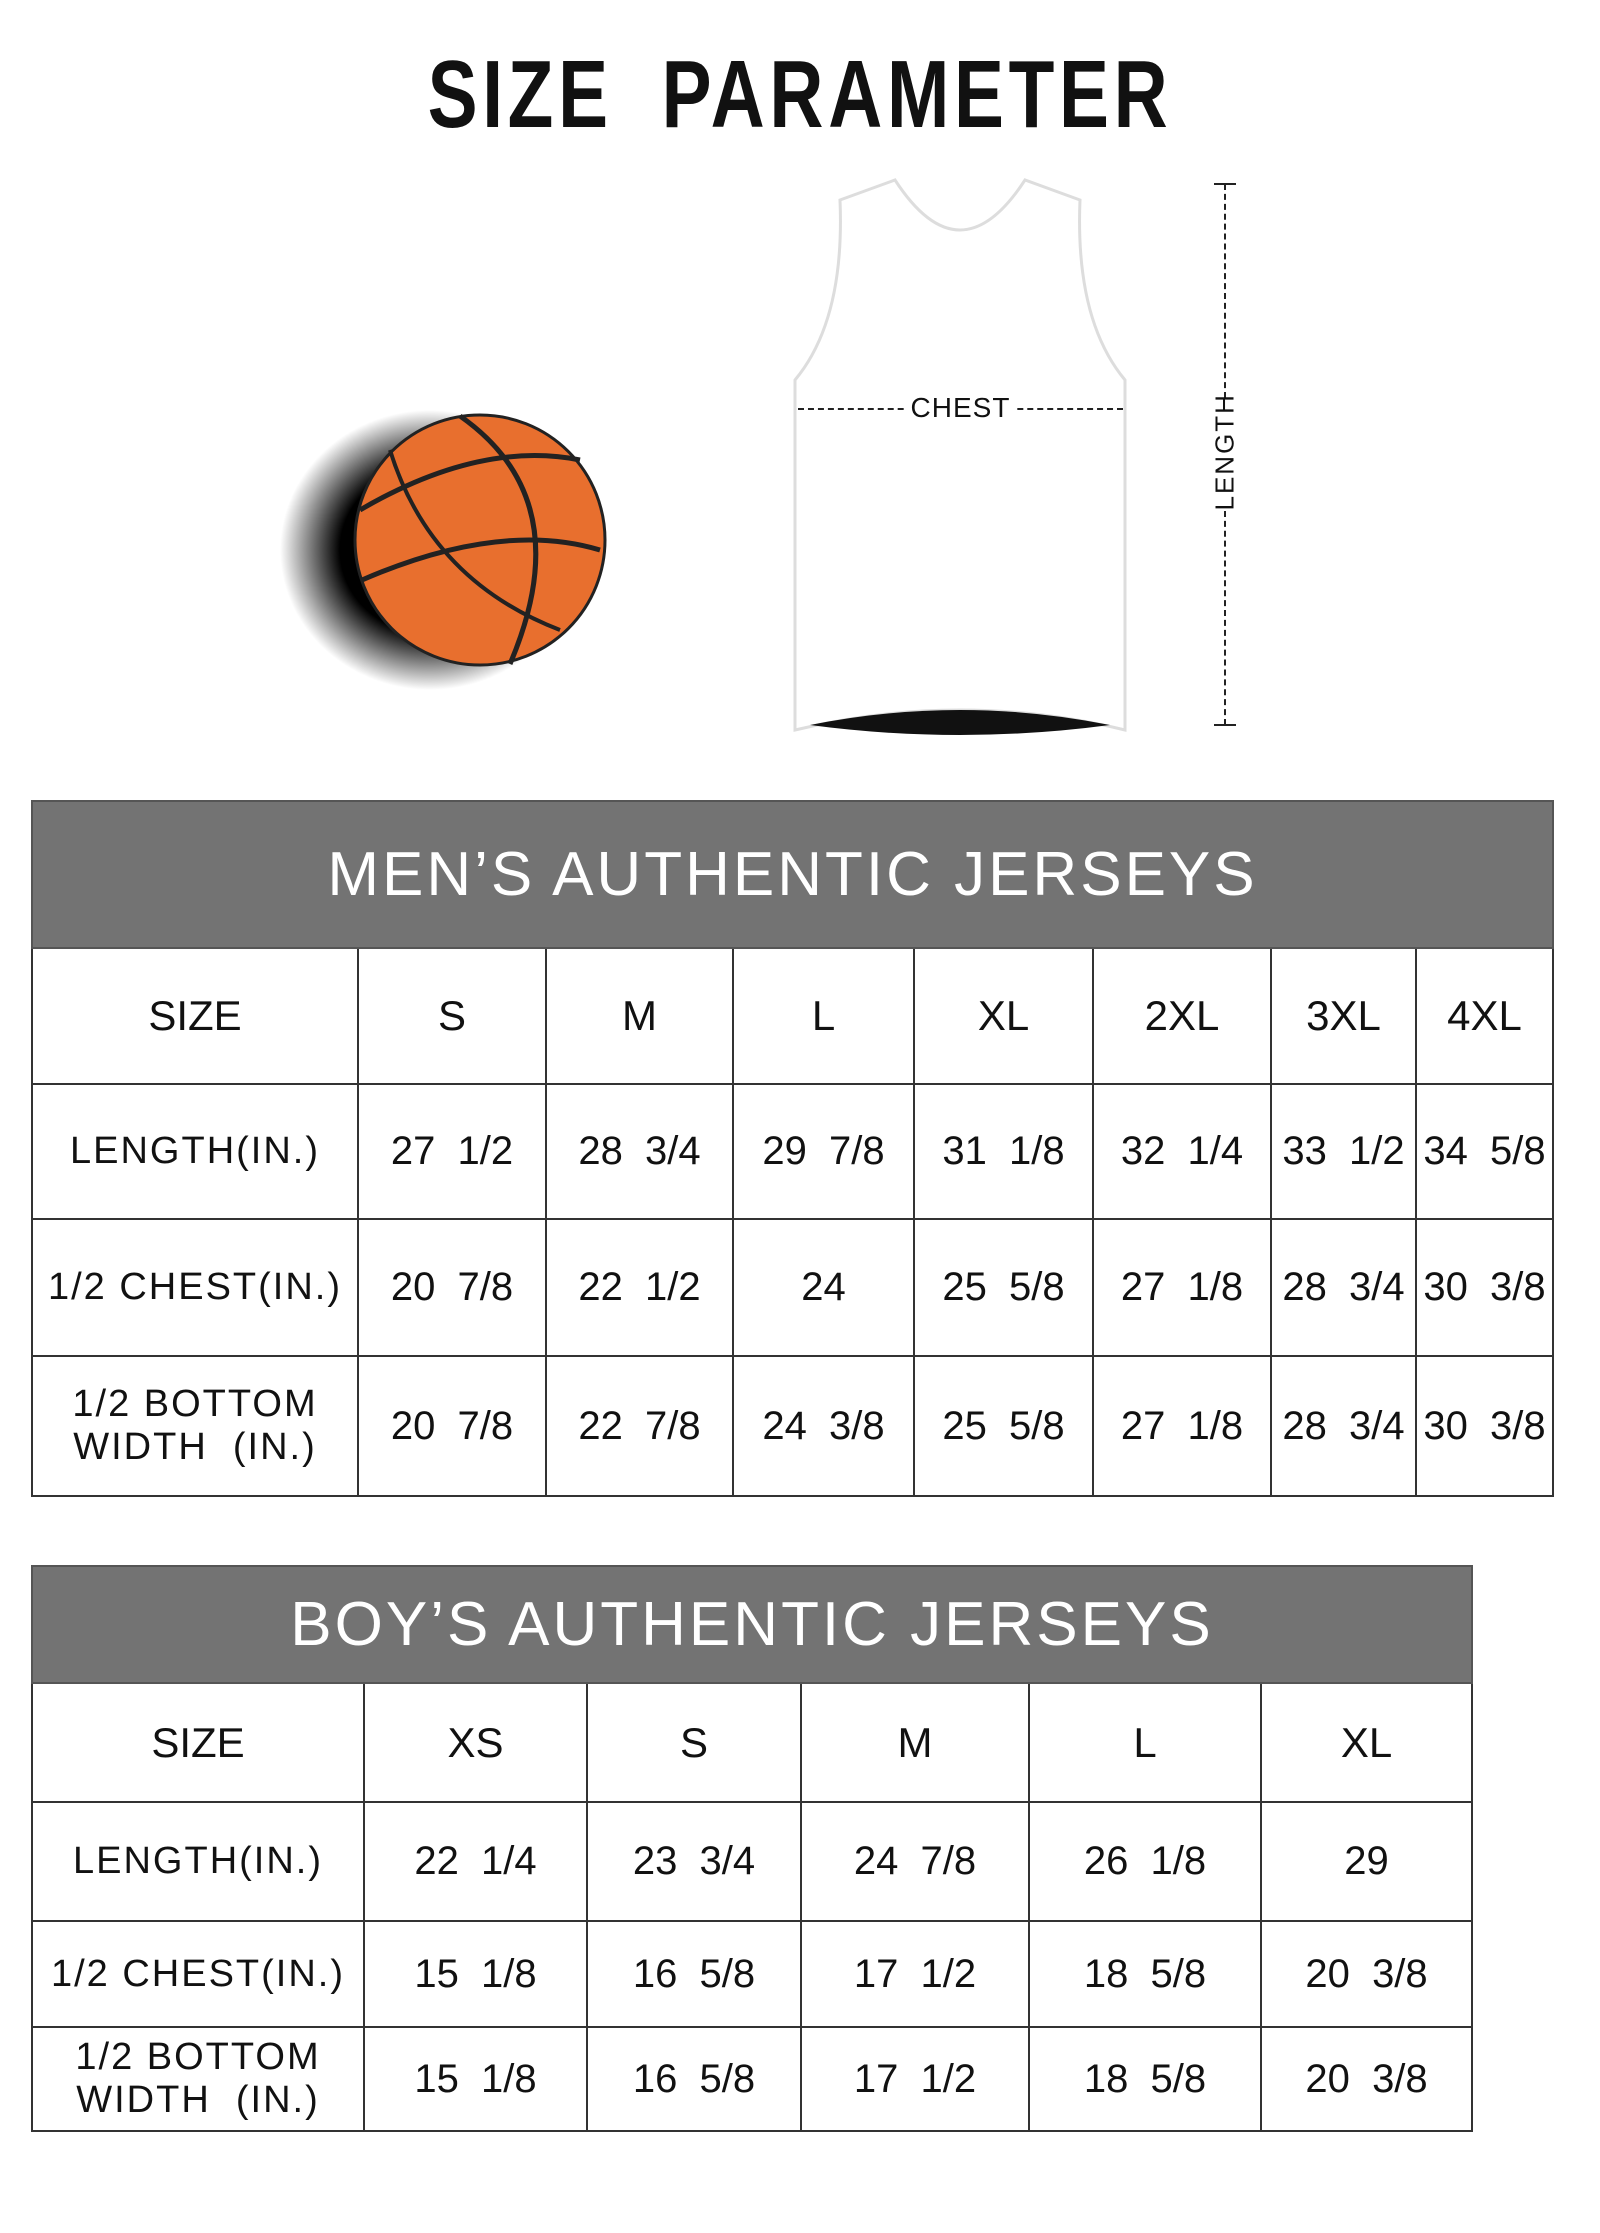 The image size is (1600, 2233). Describe the element at coordinates (823, 1287) in the screenshot. I see `cell: 24` at that location.